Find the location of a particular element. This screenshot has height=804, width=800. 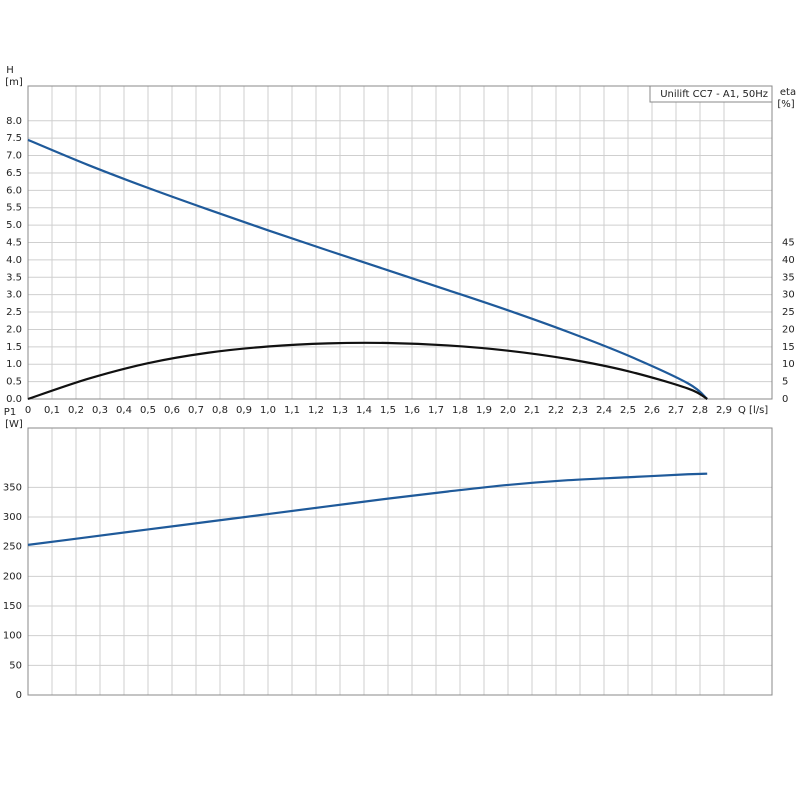

x-tick-label: 0,5 is located at coordinates (148, 410).